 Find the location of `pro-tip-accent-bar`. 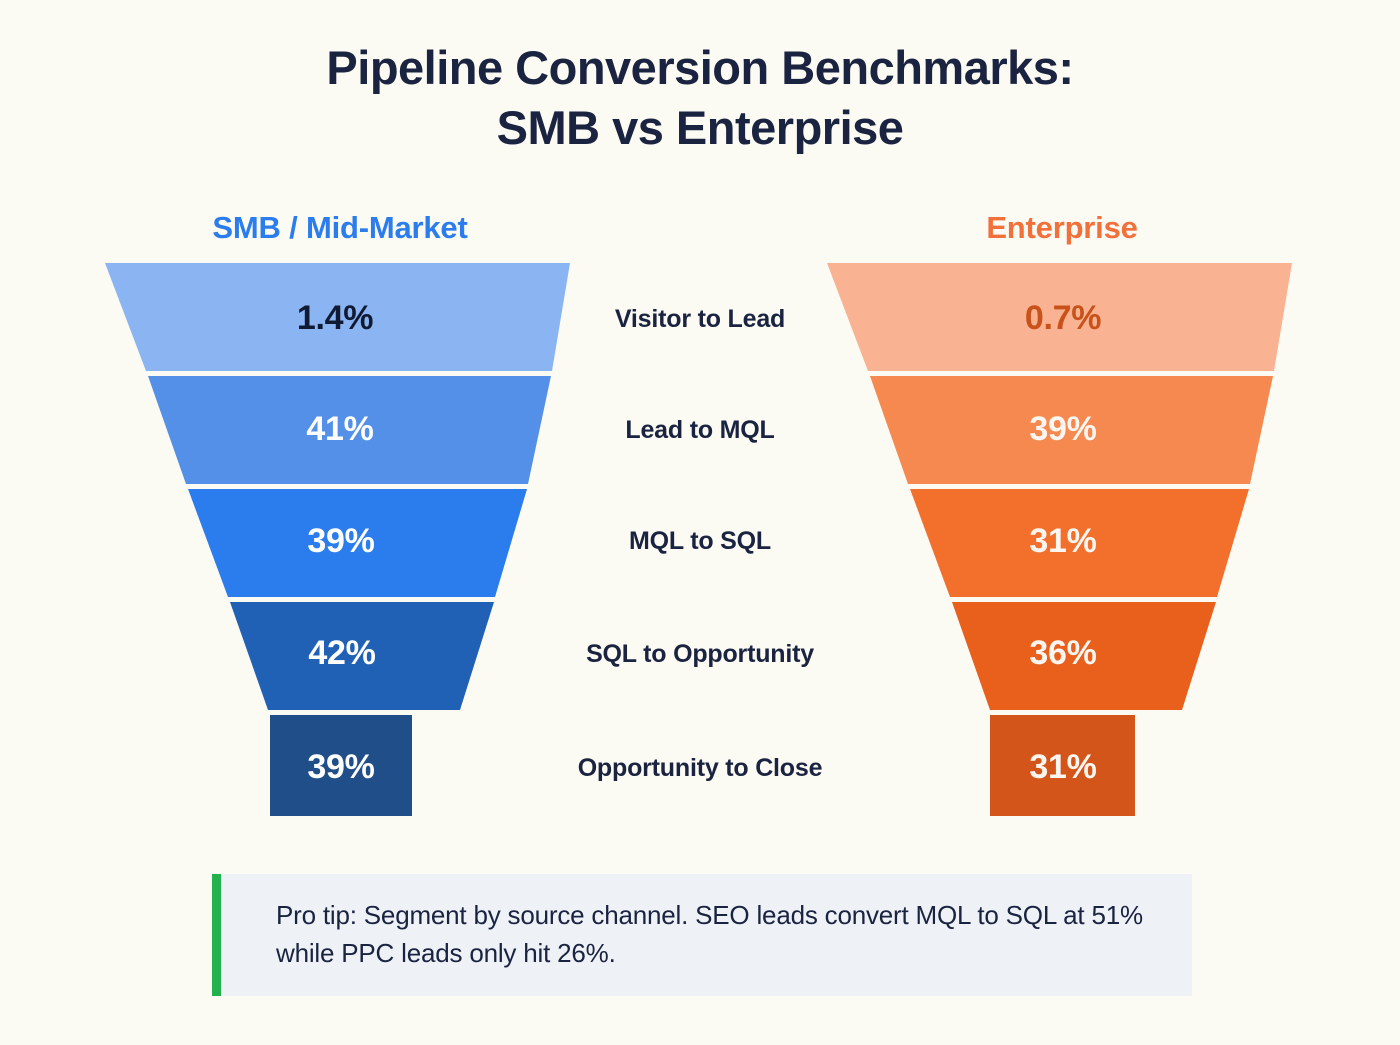

pro-tip-accent-bar is located at coordinates (216, 935).